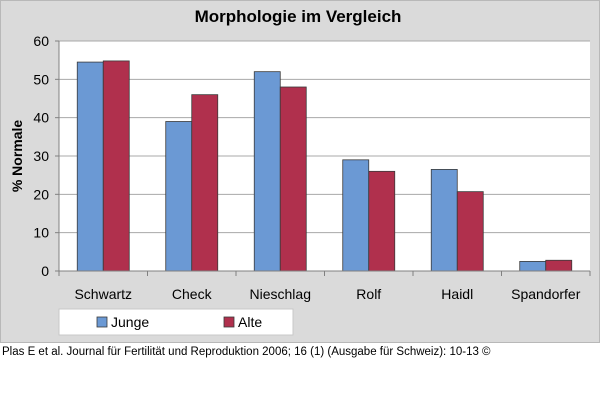 The height and width of the screenshot is (403, 600). What do you see at coordinates (293, 179) in the screenshot?
I see `bar-alte-nieschlag` at bounding box center [293, 179].